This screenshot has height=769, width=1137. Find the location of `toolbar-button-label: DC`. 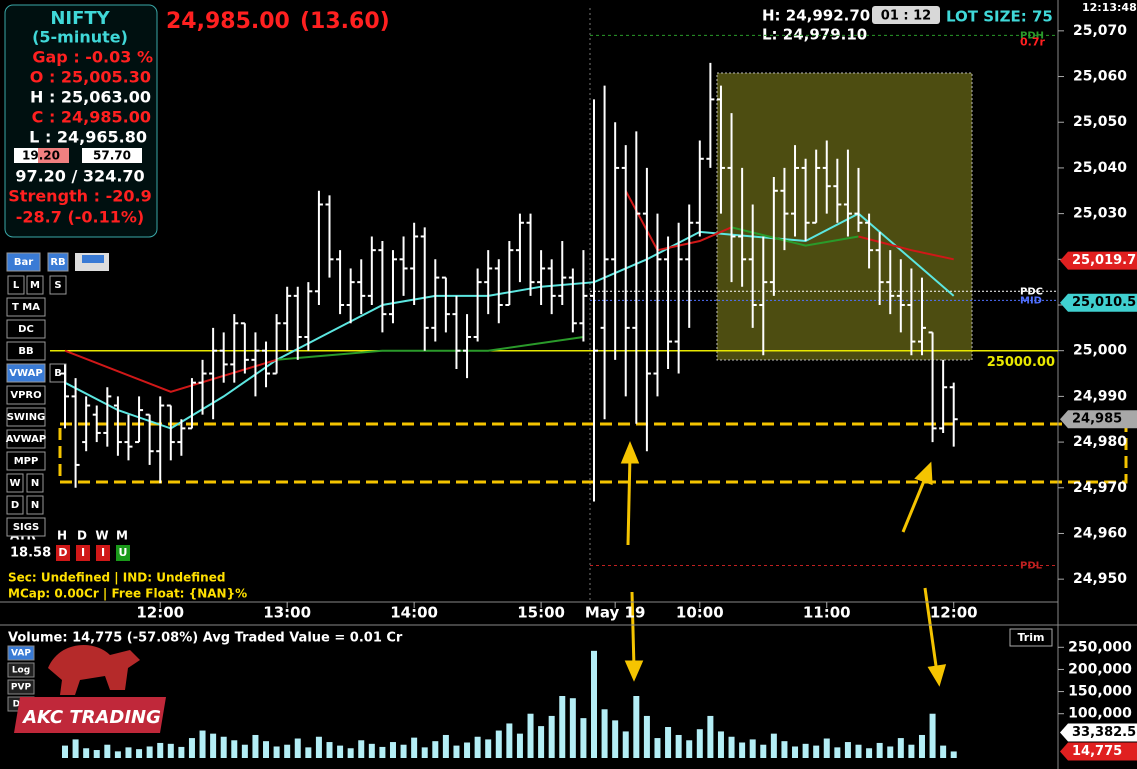

toolbar-button-label: DC is located at coordinates (26, 329).